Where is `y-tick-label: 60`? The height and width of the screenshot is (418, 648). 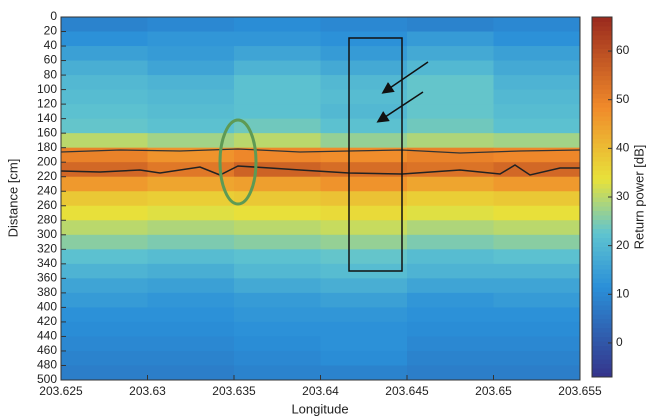
y-tick-label: 60 is located at coordinates (51, 60).